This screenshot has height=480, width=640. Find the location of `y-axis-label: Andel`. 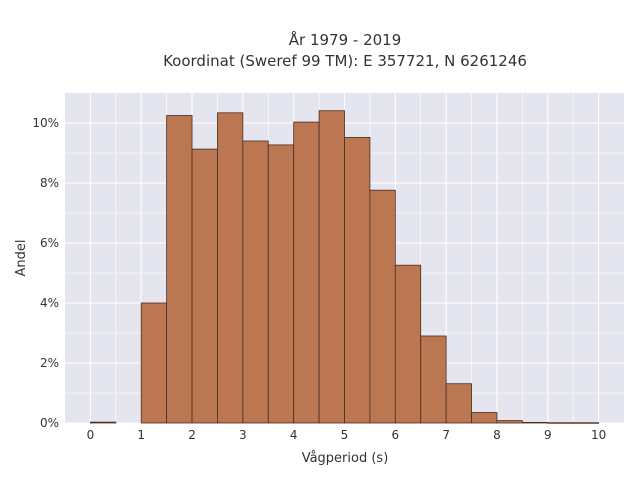

y-axis-label: Andel is located at coordinates (21, 258).